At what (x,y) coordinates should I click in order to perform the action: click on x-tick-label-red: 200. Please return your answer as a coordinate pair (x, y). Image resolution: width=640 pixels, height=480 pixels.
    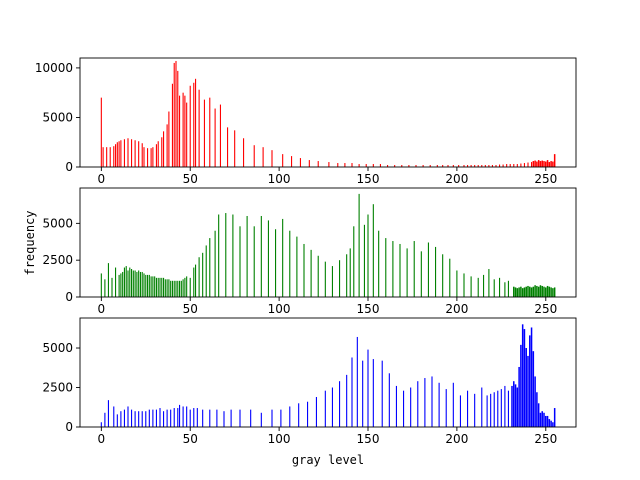
    Looking at the image, I should click on (456, 179).